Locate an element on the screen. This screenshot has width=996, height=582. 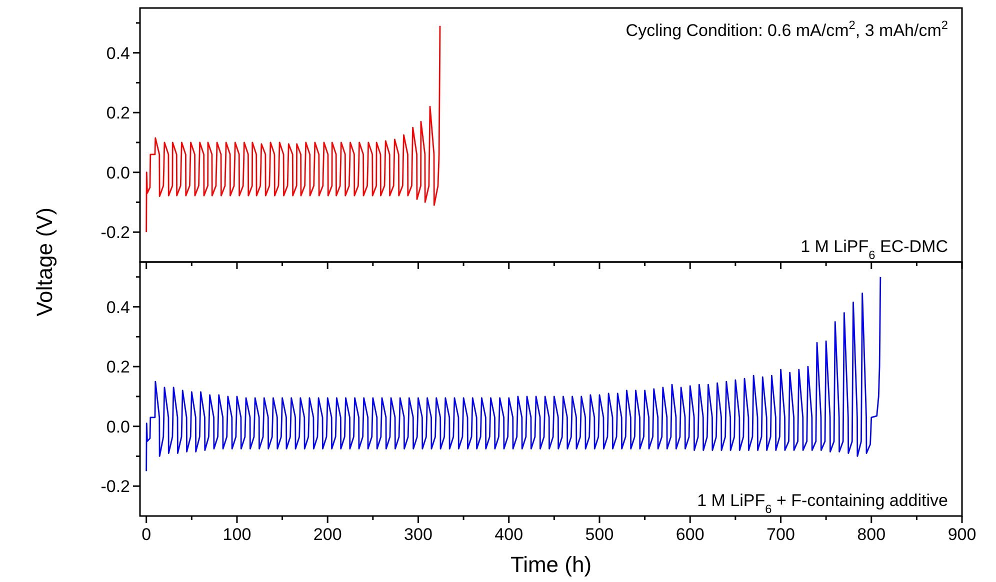
x-tick-label: 200 is located at coordinates (327, 534).